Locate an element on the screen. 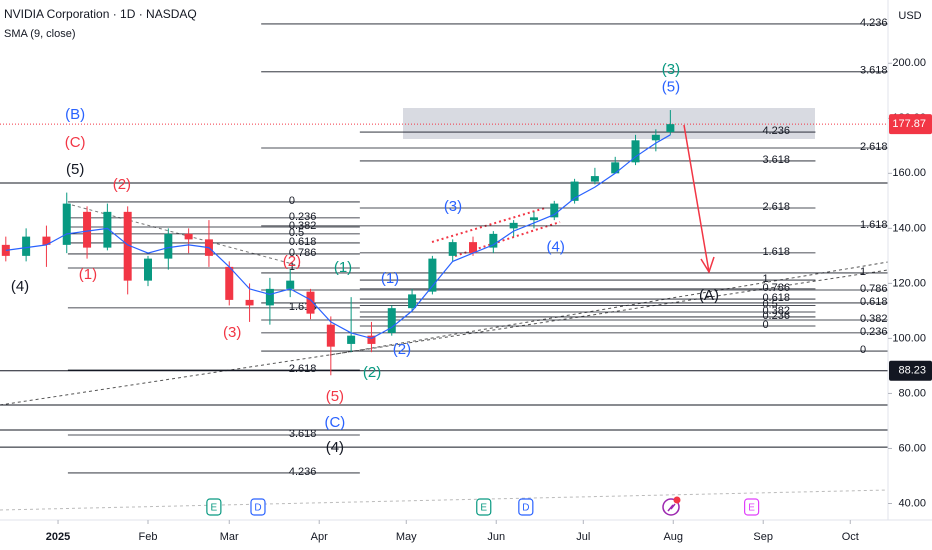 The image size is (932, 550). wave-label: (2) is located at coordinates (122, 184).